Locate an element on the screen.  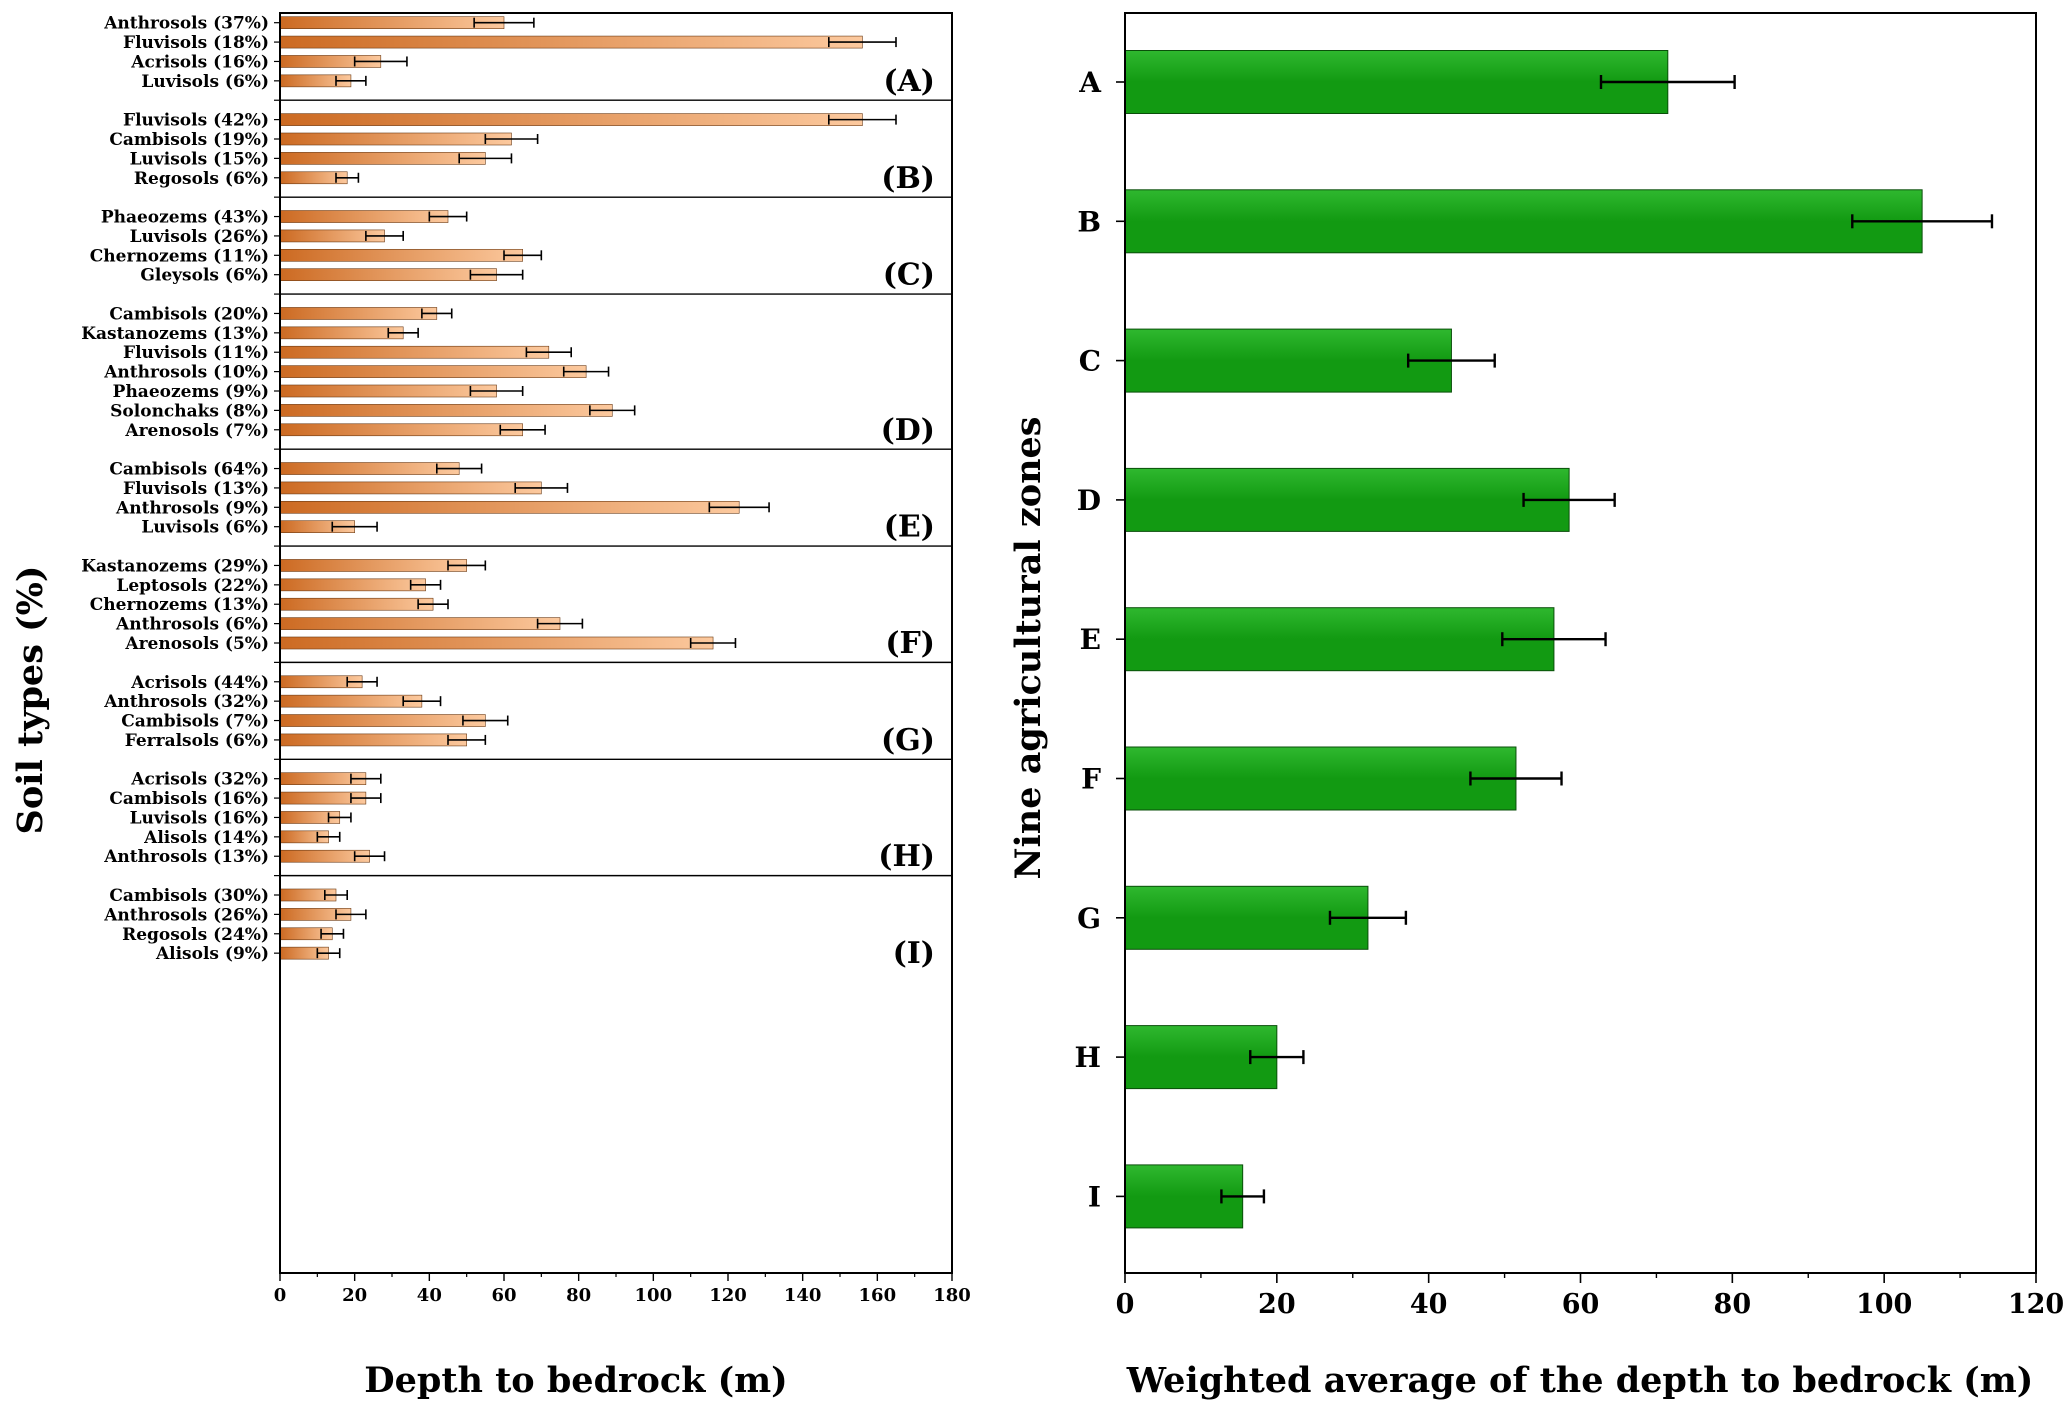
zone-x-tick-label: 40 is located at coordinates (1429, 1304).